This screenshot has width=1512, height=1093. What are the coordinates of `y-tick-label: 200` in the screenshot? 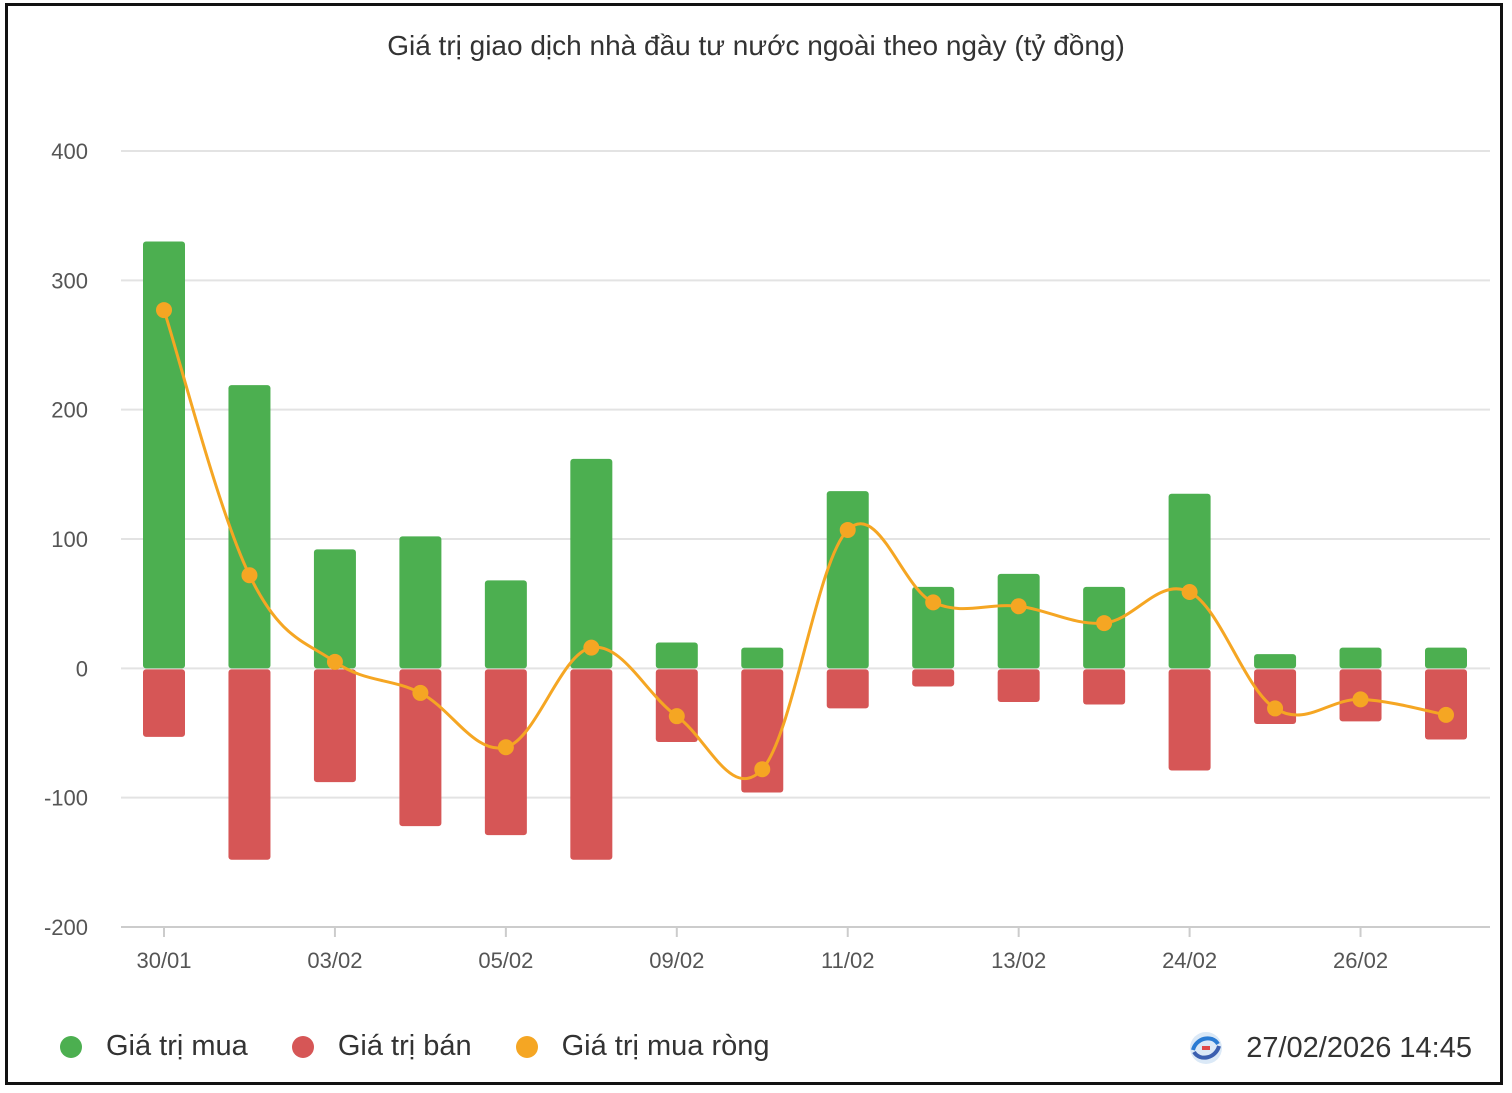 It's located at (69, 410).